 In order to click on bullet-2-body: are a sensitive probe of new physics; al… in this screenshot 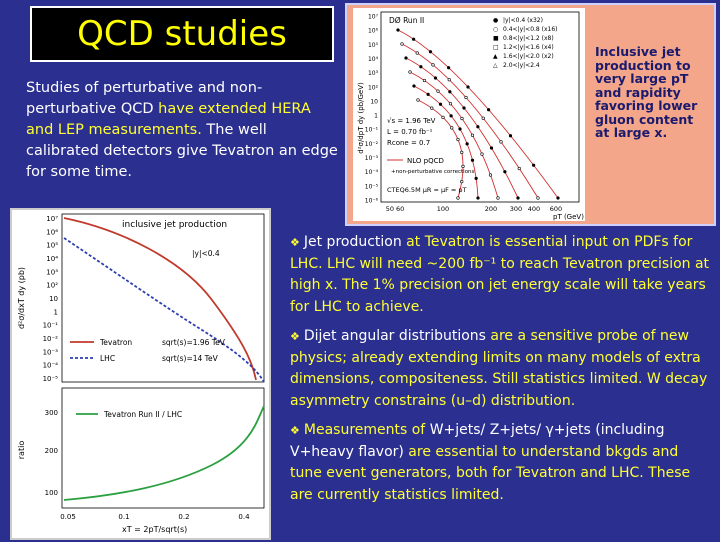, I will do `click(499, 368)`.